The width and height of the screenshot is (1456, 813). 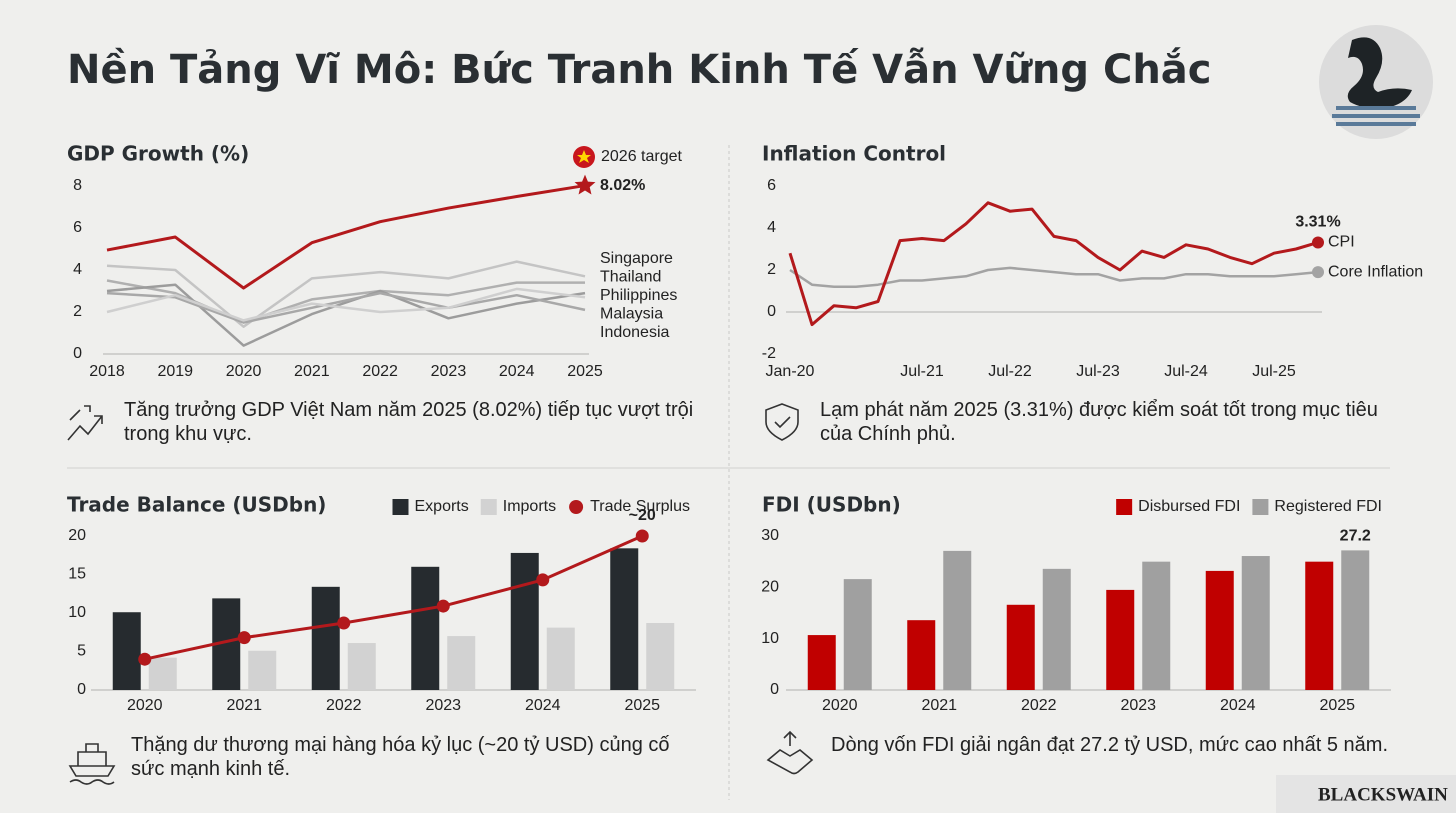 What do you see at coordinates (634, 332) in the screenshot?
I see `series-label: Indonesia` at bounding box center [634, 332].